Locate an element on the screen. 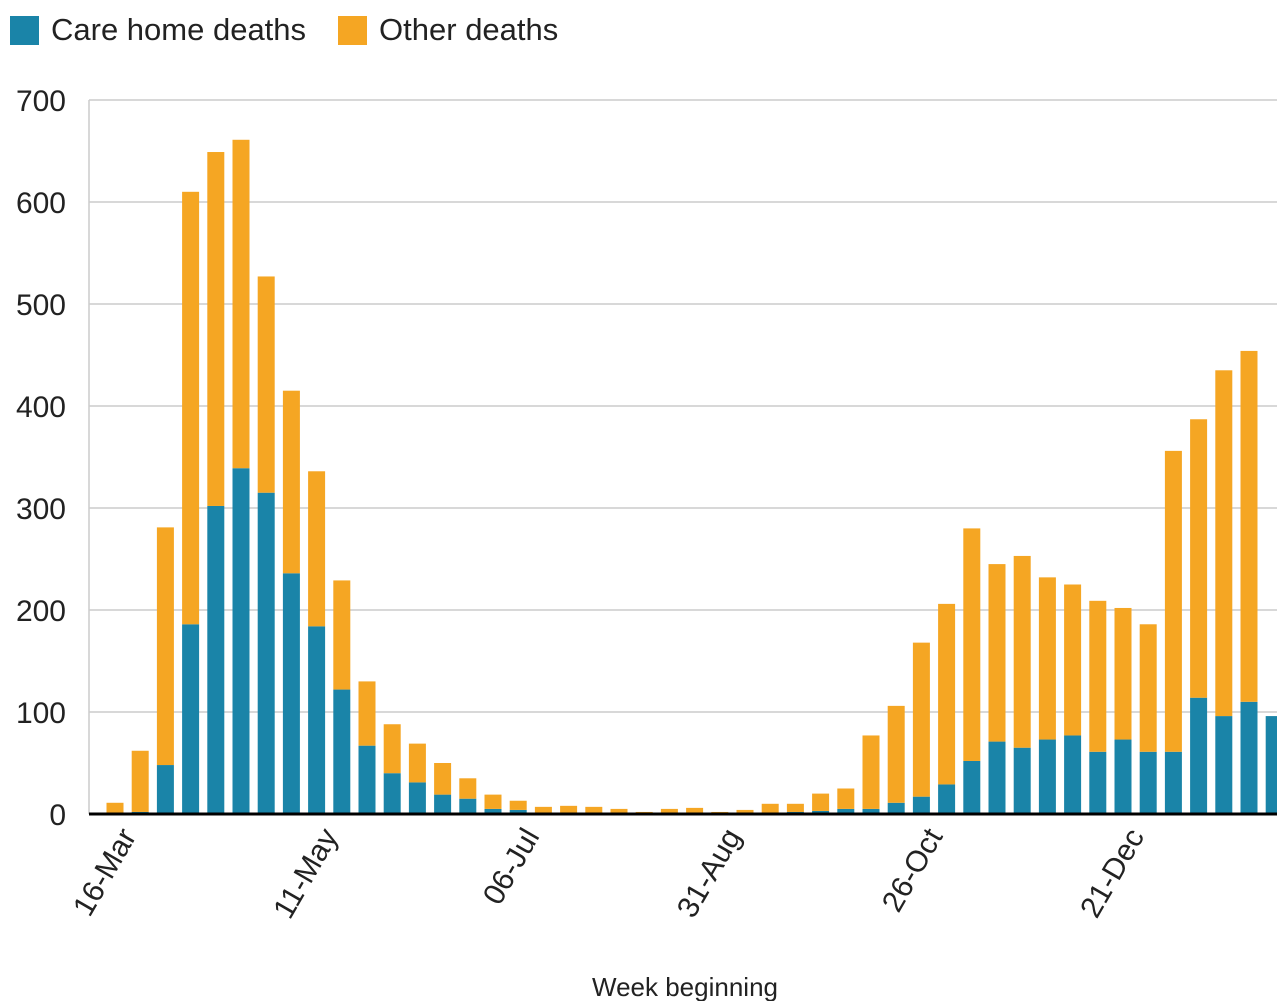 The width and height of the screenshot is (1277, 1001). y-tick-label: 400 is located at coordinates (41, 407).